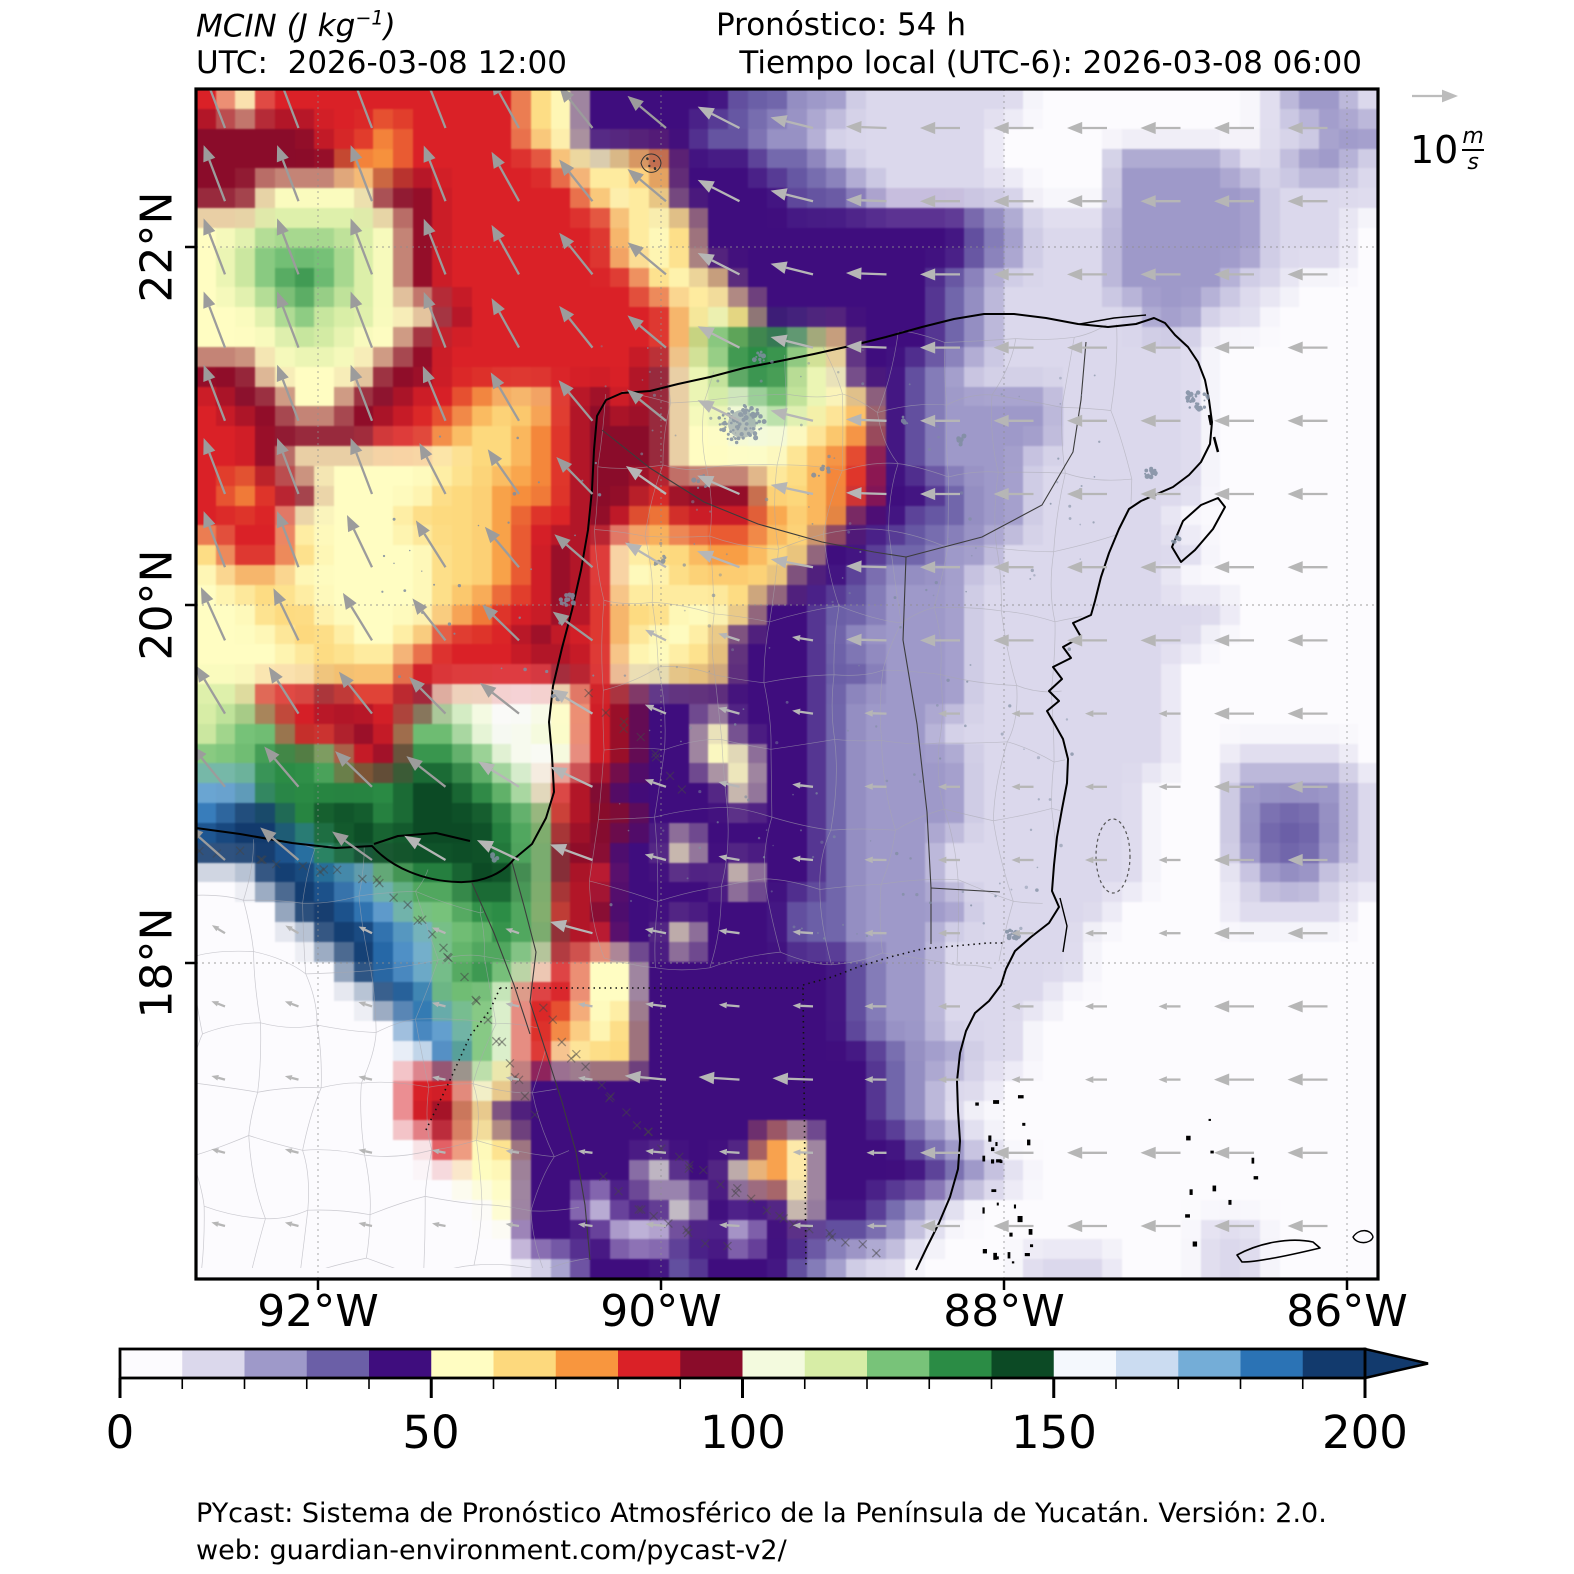 The height and width of the screenshot is (1574, 1574). Describe the element at coordinates (236, 26) in the screenshot. I see `variable-name: MCIN` at that location.